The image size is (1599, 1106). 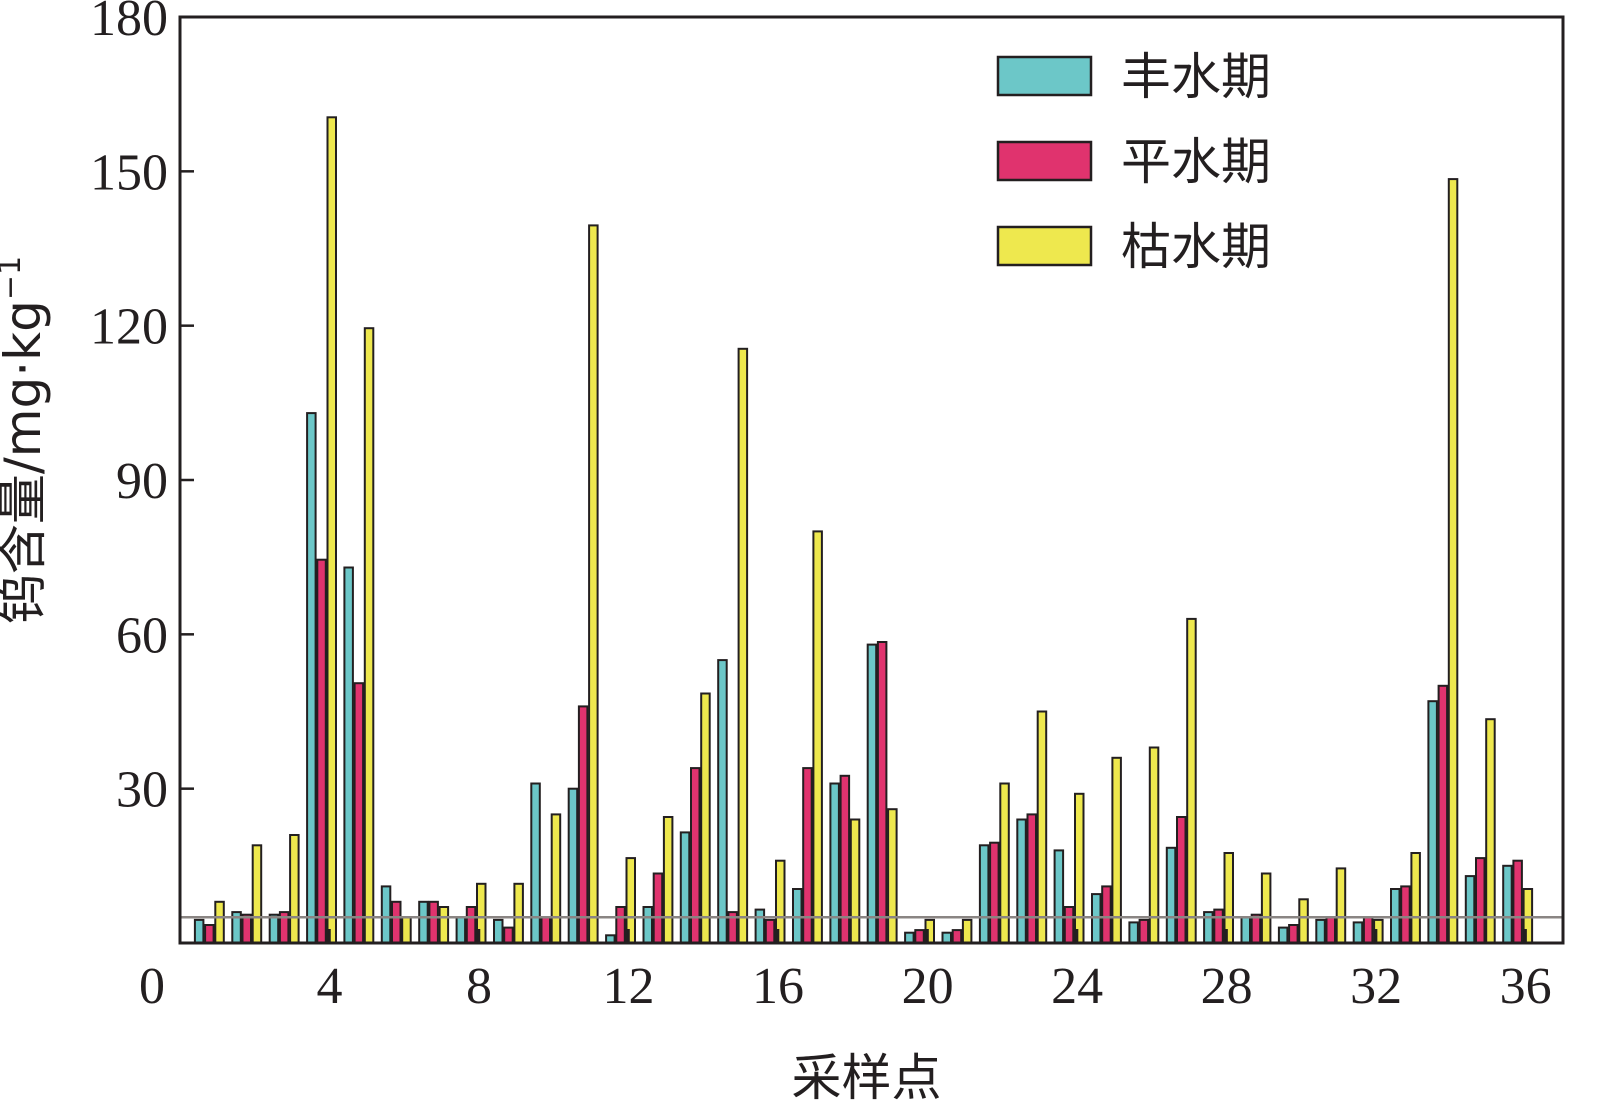 I want to click on y-tick-label: 180, so click(x=129, y=23).